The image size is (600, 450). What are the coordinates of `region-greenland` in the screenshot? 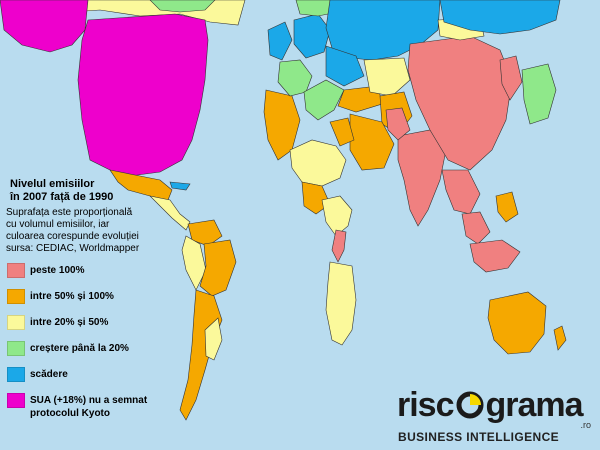 It's located at (182, 6).